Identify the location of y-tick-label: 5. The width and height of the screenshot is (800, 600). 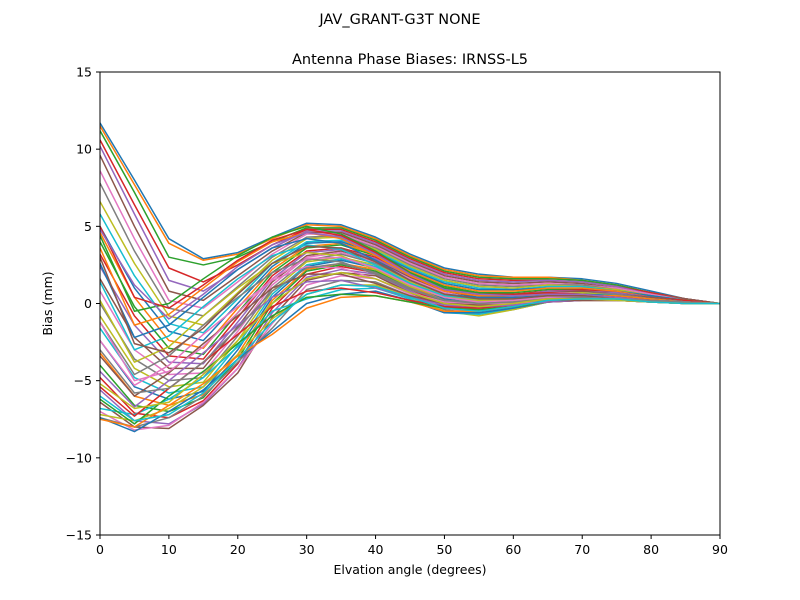
(88, 226).